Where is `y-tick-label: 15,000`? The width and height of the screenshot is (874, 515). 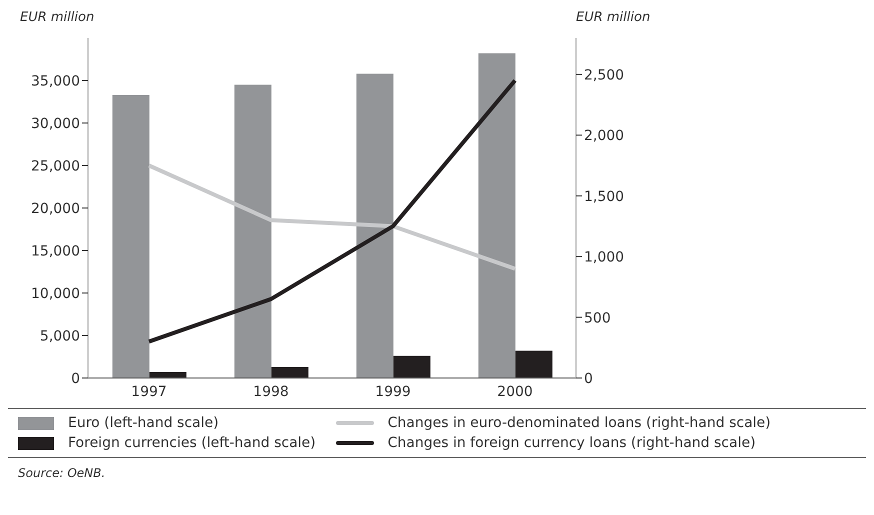
y-tick-label: 15,000 is located at coordinates (55, 251).